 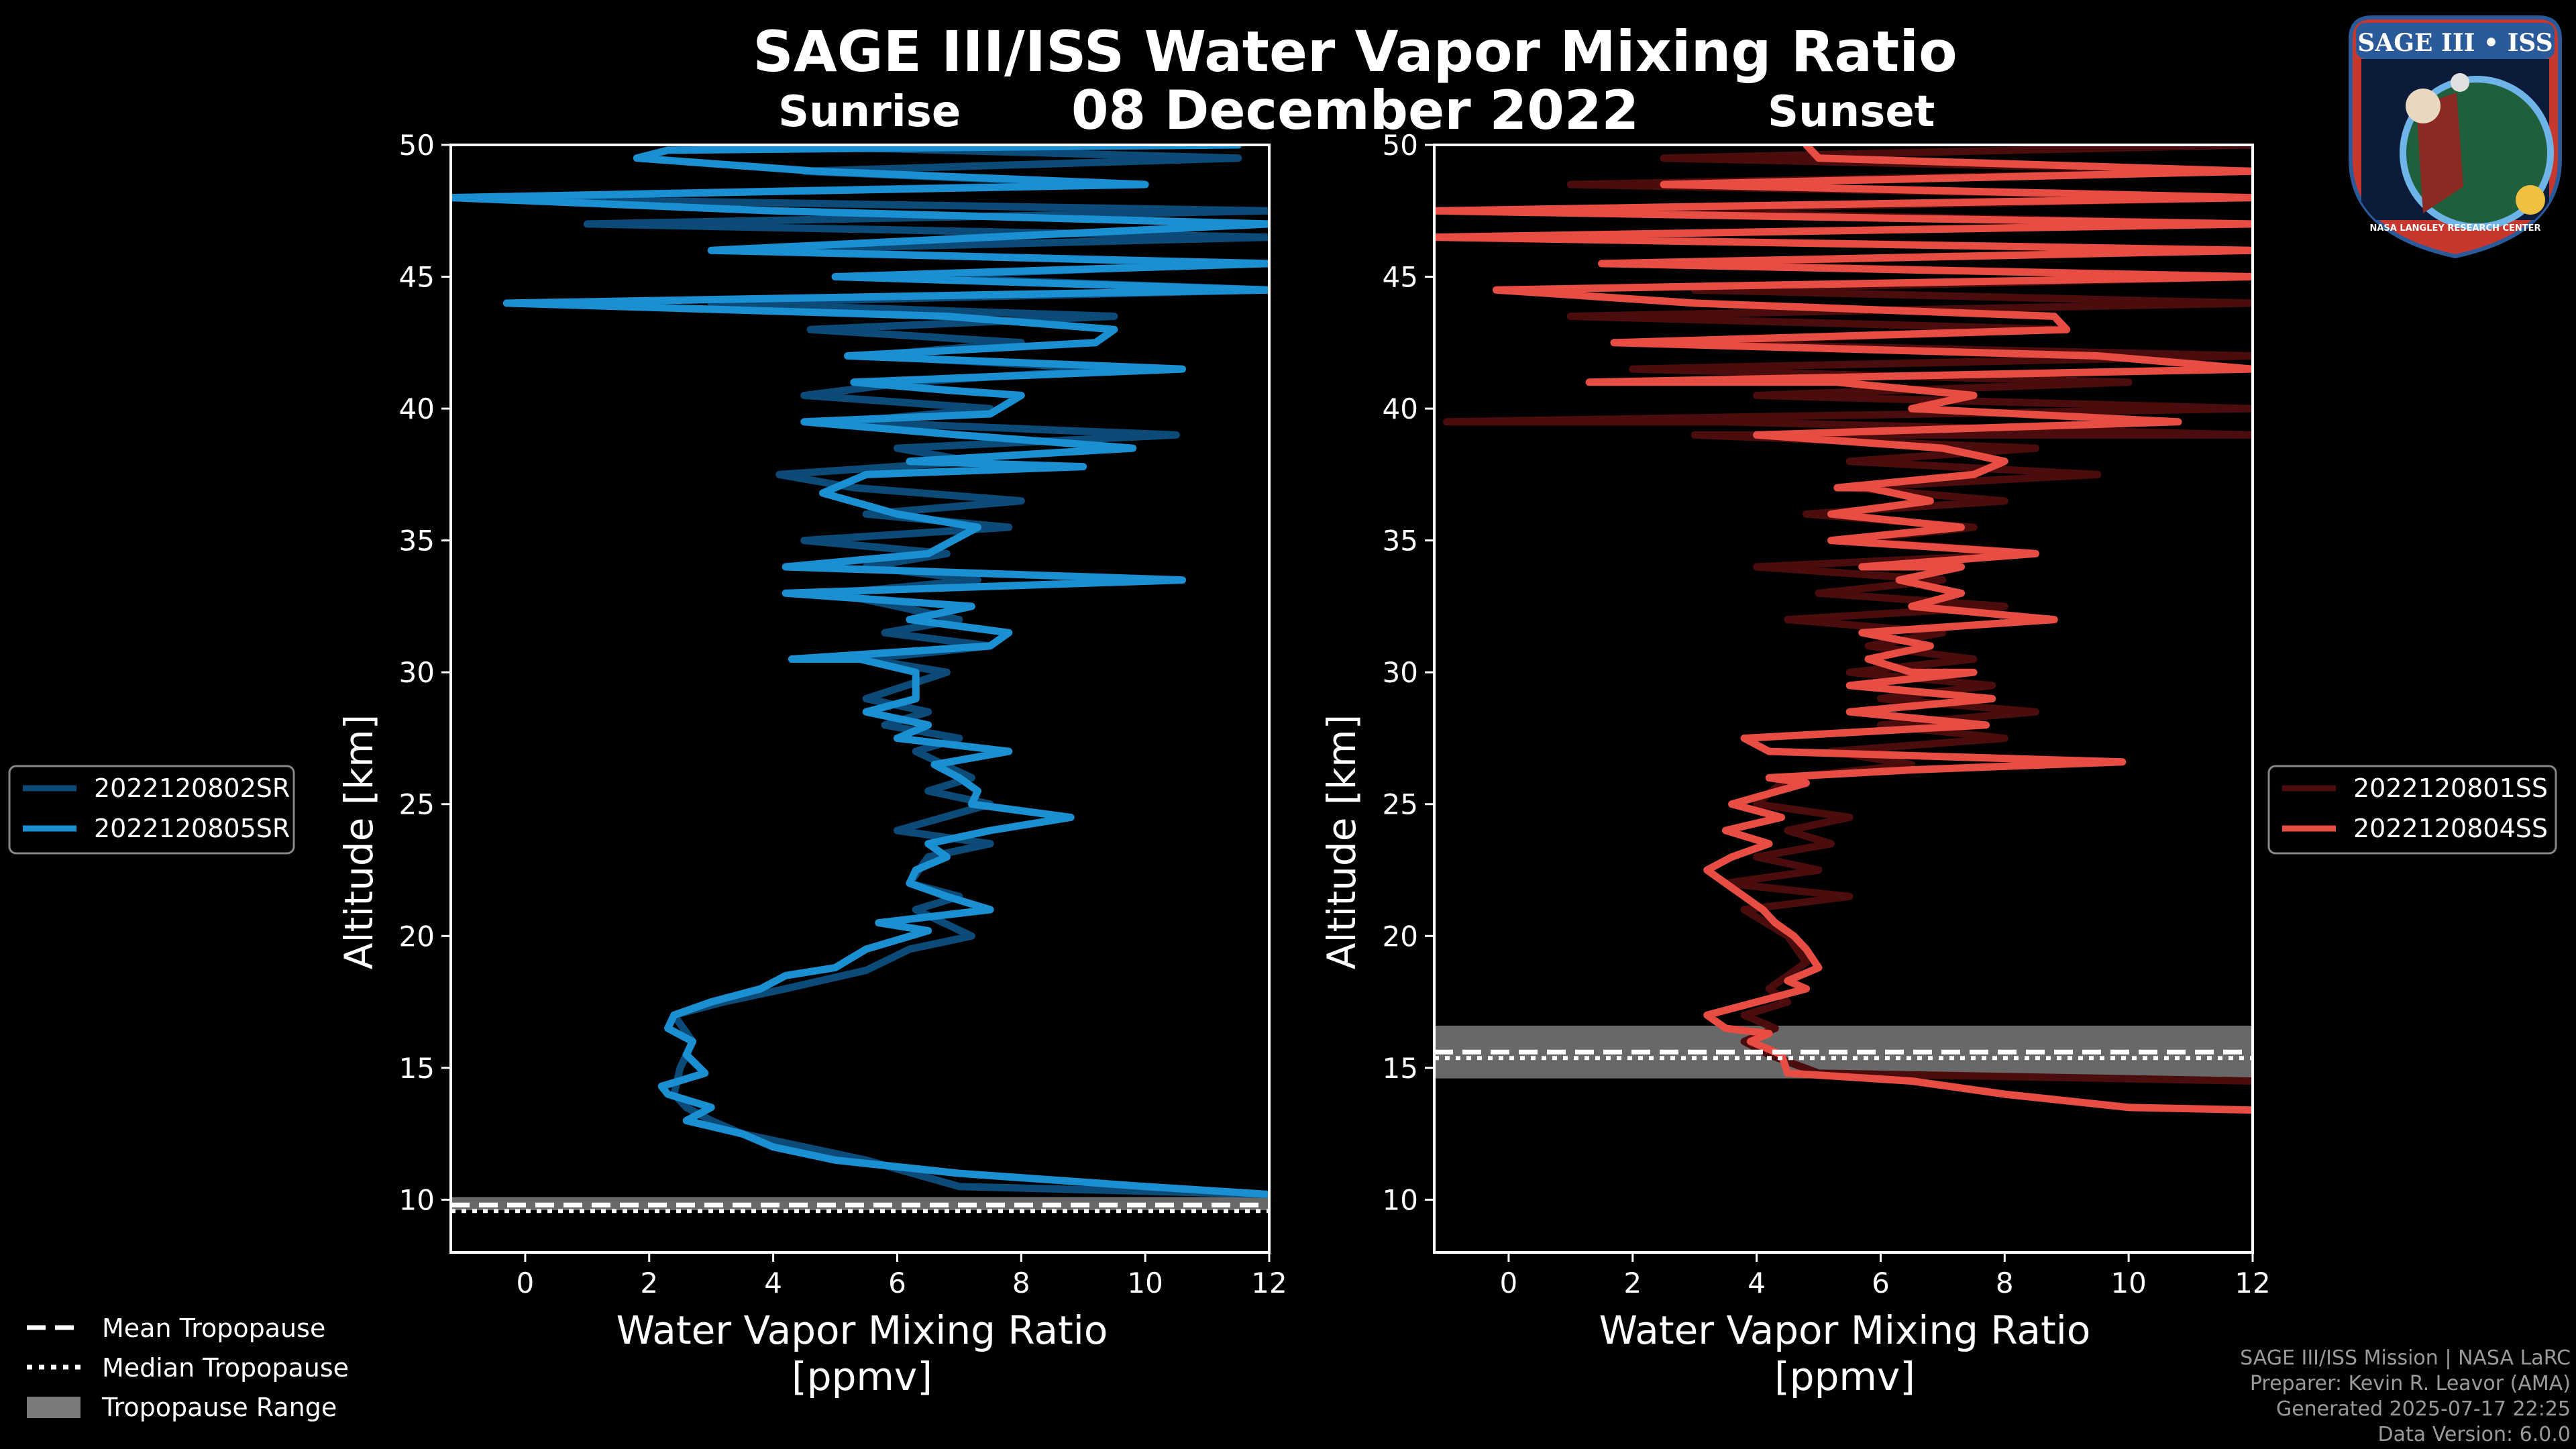 I want to click on footer-mission: SAGE III/ISS Mission | NASA LaRC, so click(x=2405, y=1358).